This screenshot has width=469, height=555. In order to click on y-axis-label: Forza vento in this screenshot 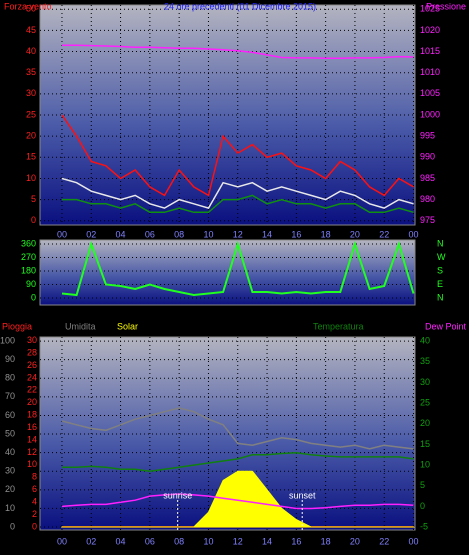, I will do `click(28, 6)`.